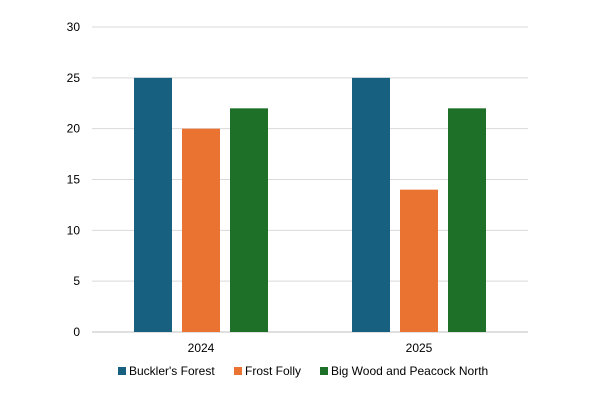 This screenshot has height=405, width=600. I want to click on legend-label: Frost Folly, so click(273, 371).